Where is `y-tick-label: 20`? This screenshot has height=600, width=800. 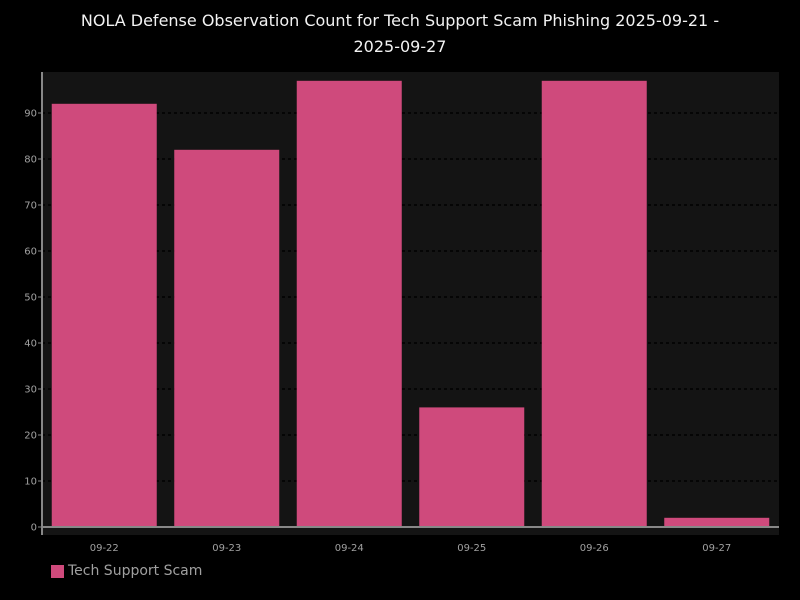 y-tick-label: 20 is located at coordinates (30, 436).